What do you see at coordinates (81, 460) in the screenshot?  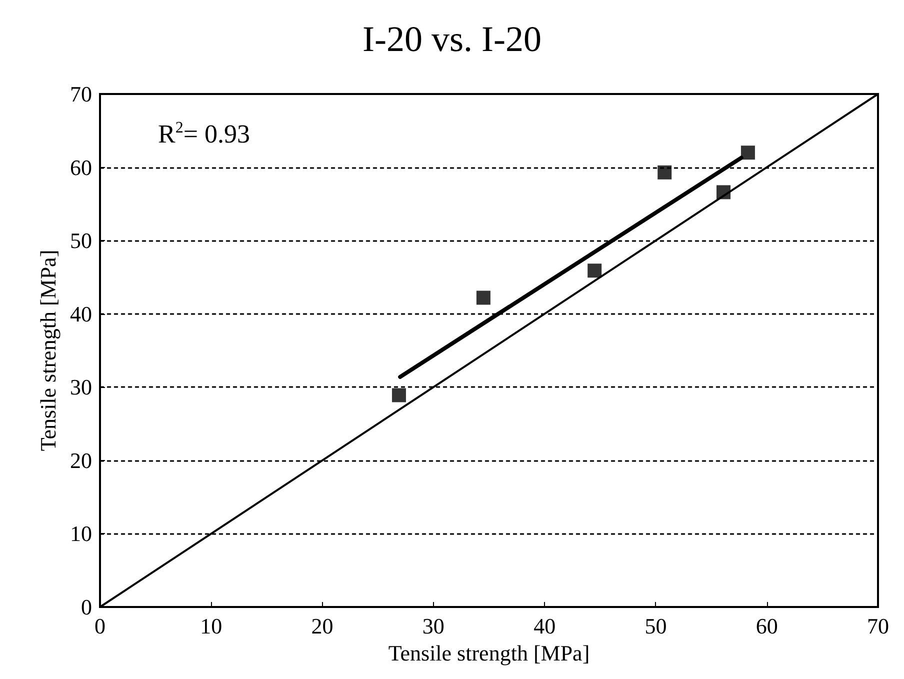 I see `y-tick-label: 20` at bounding box center [81, 460].